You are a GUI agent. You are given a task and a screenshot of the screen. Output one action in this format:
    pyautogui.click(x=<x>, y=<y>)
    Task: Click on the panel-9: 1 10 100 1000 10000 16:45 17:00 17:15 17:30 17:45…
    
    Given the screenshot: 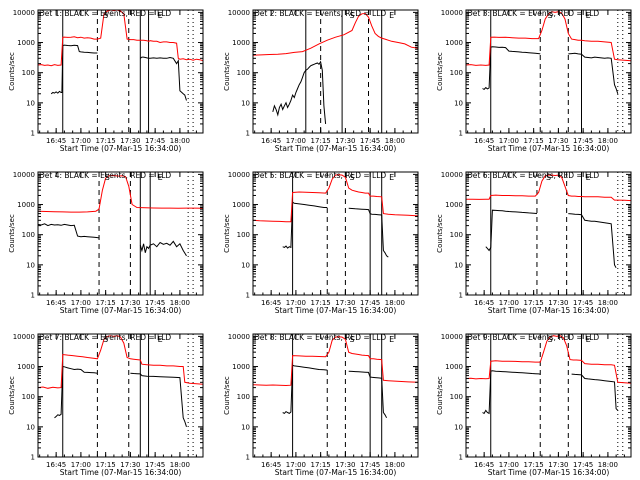 What is the action you would take?
    pyautogui.click(x=534, y=405)
    